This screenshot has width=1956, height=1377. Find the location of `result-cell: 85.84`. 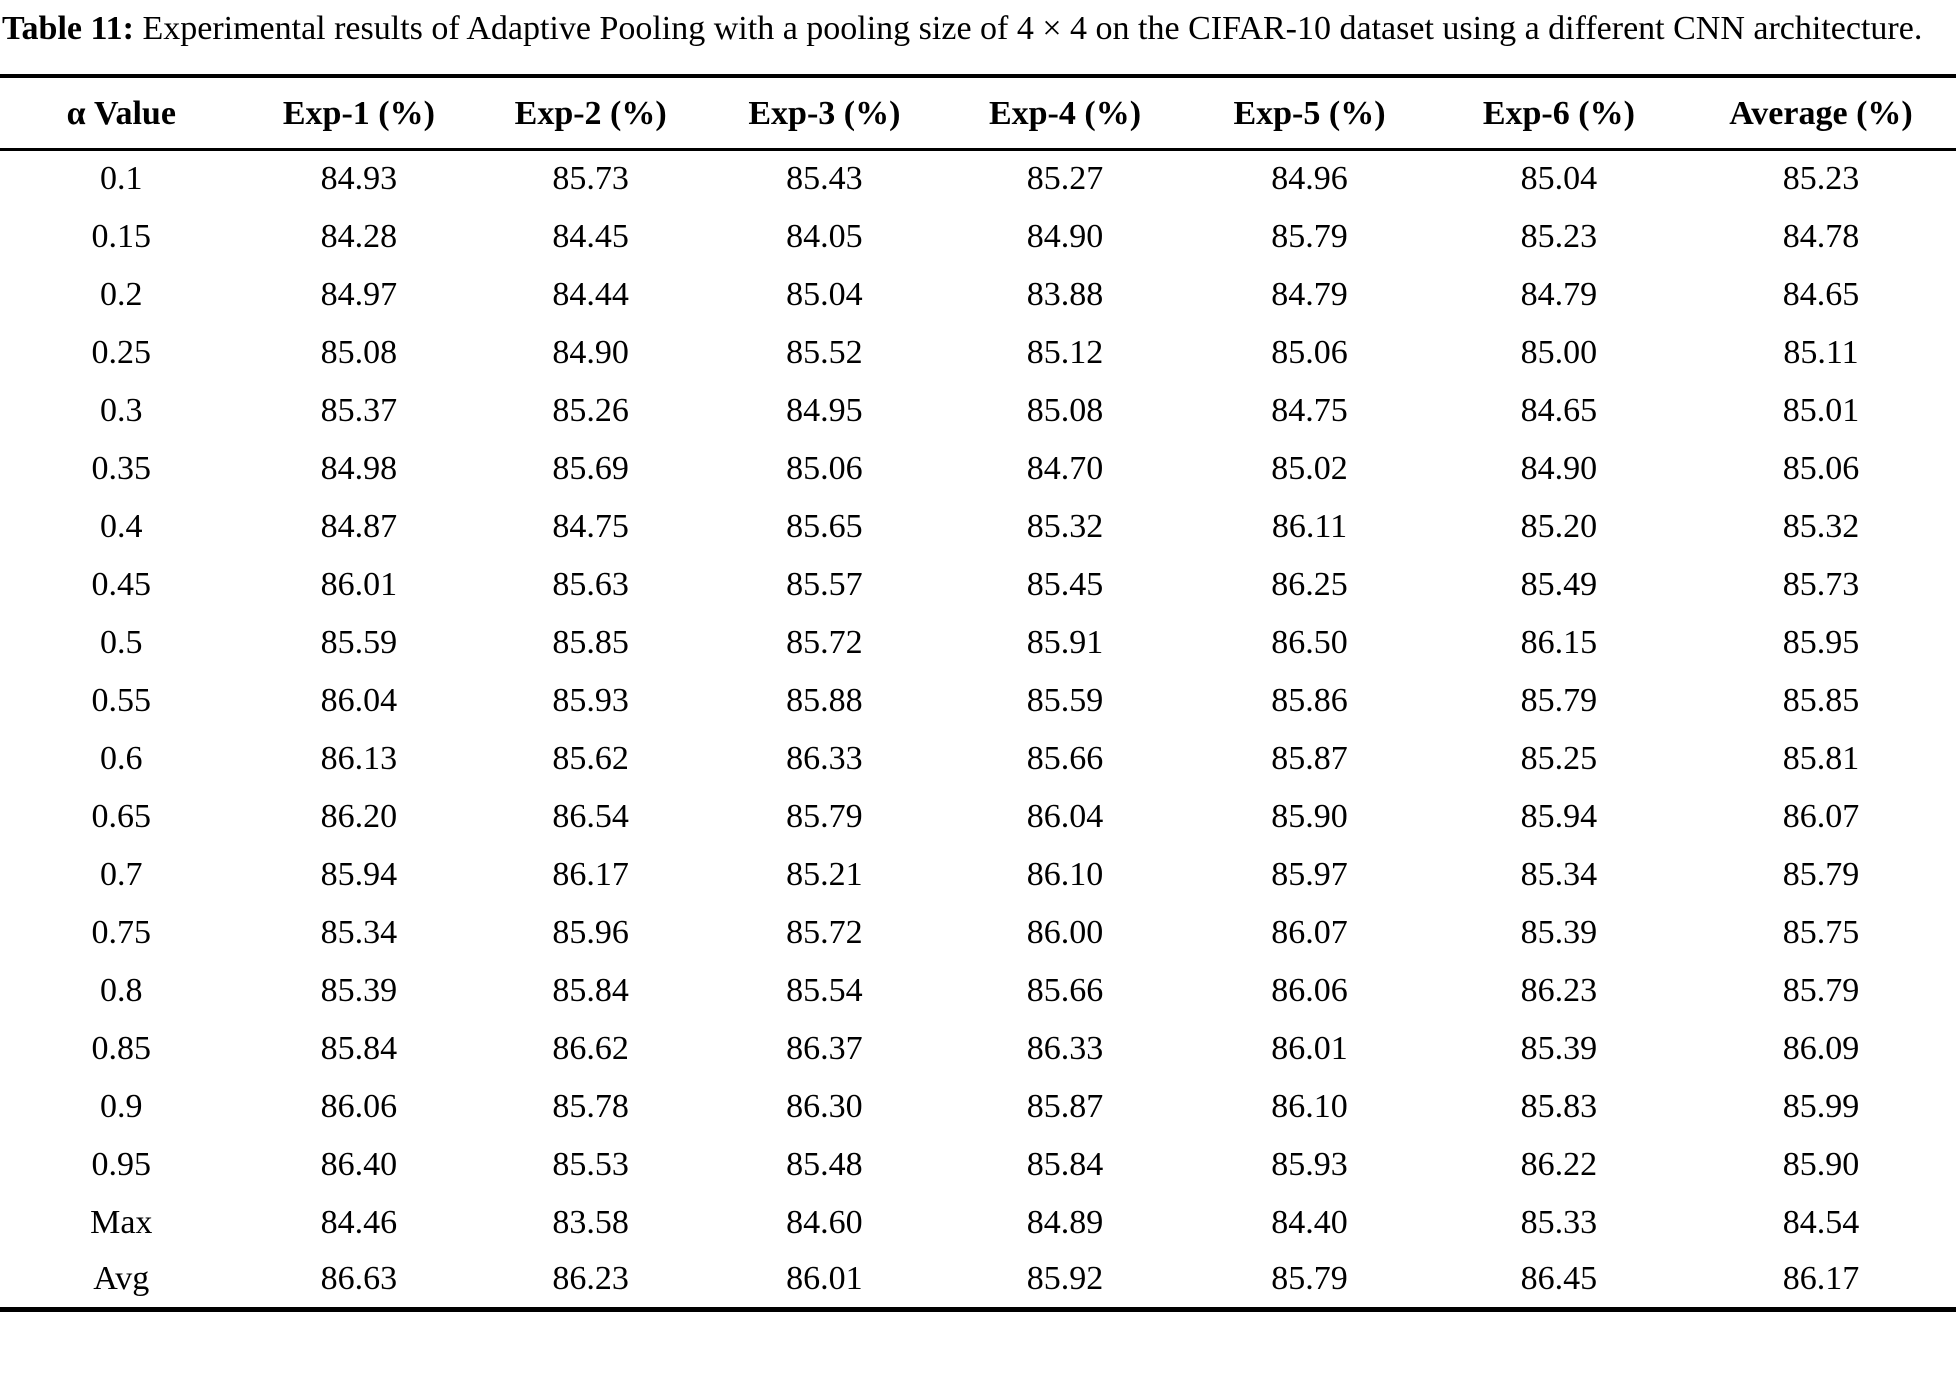

result-cell: 85.84 is located at coordinates (1065, 1164).